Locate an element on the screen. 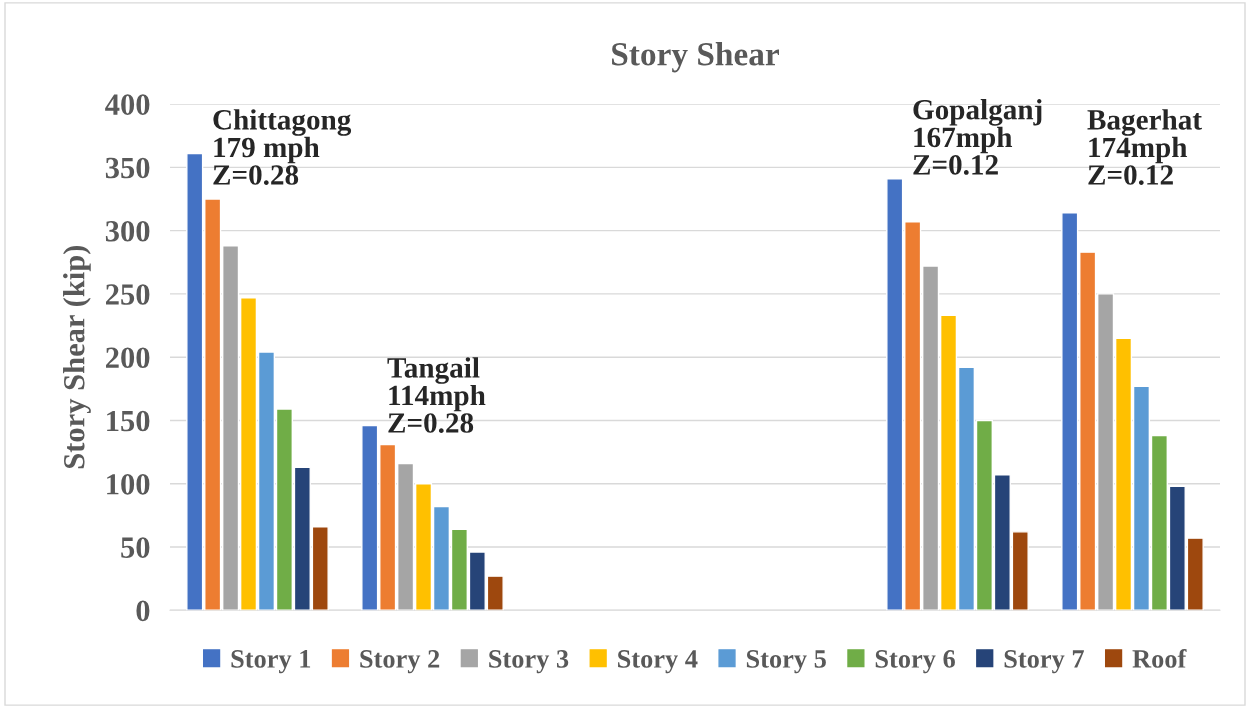 This screenshot has width=1250, height=708. legend-label: Story 3 is located at coordinates (529, 662).